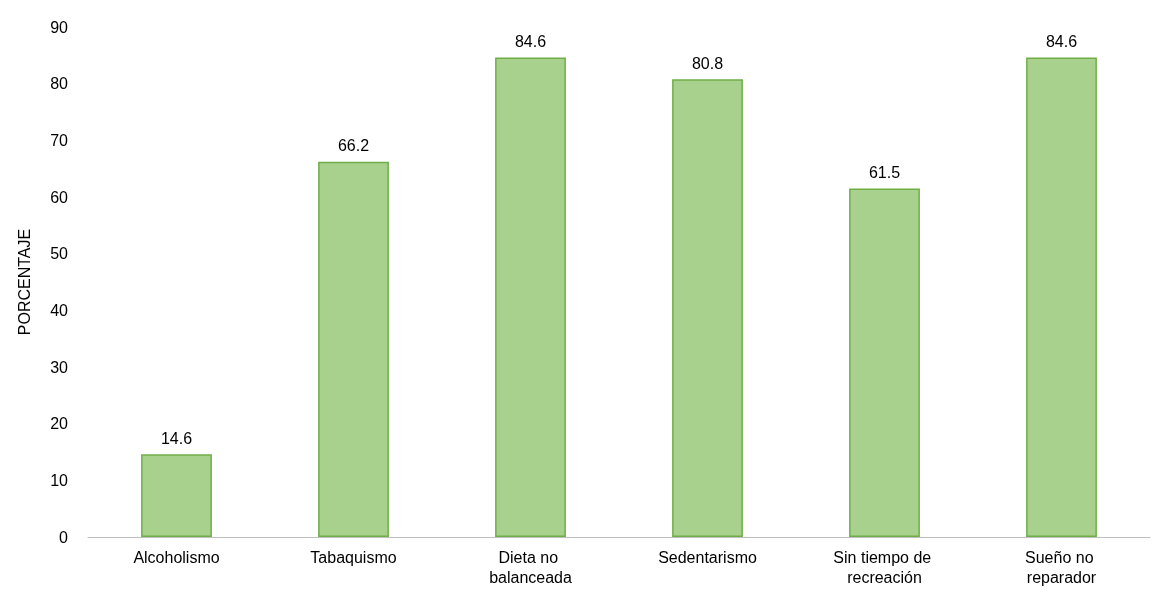 This screenshot has width=1158, height=602. I want to click on x-tick-label: Dieta no balanceada, so click(530, 567).